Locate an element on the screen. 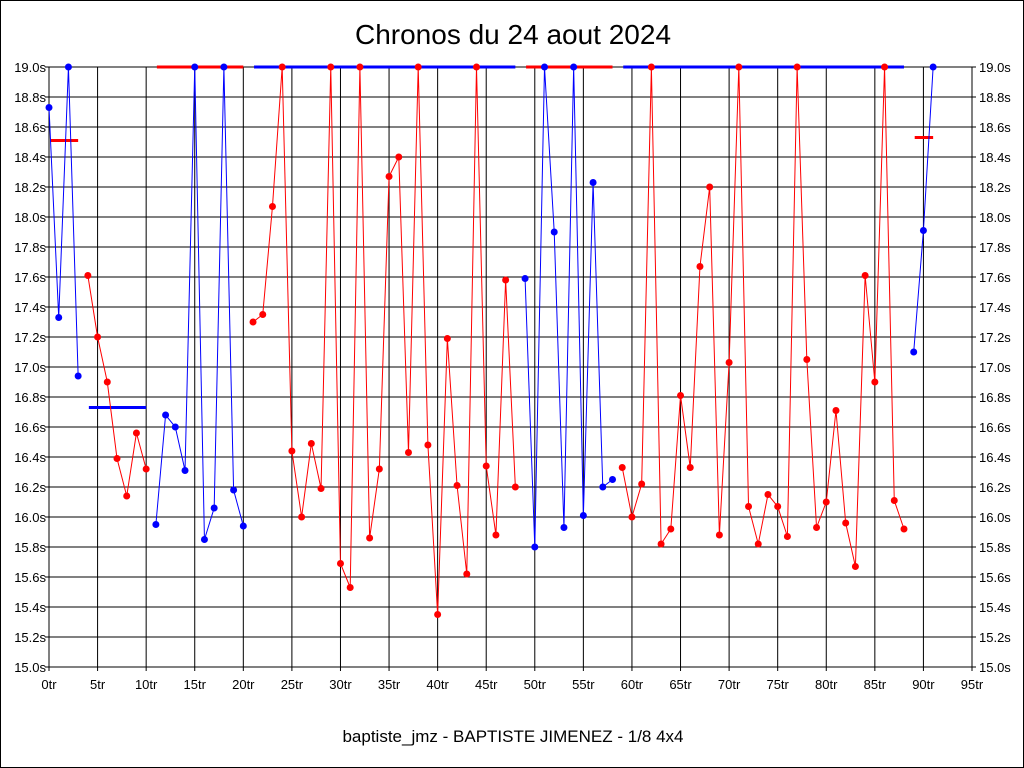 Image resolution: width=1024 pixels, height=768 pixels. y-tick-label-left: 15.2s is located at coordinates (30, 637).